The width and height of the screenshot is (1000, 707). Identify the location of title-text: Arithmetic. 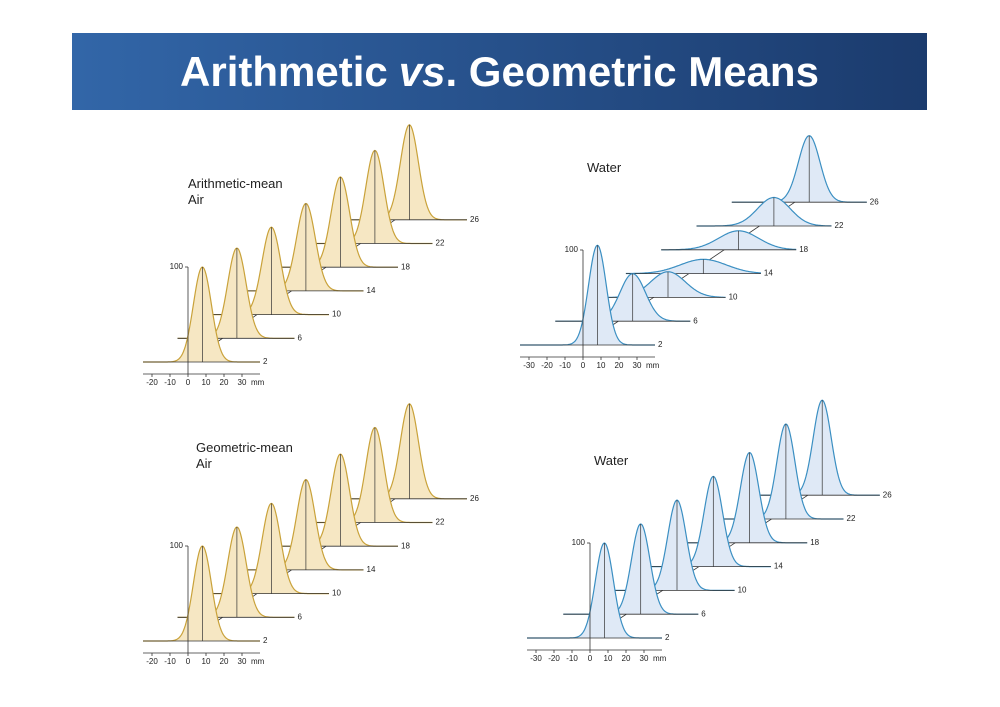
(284, 71).